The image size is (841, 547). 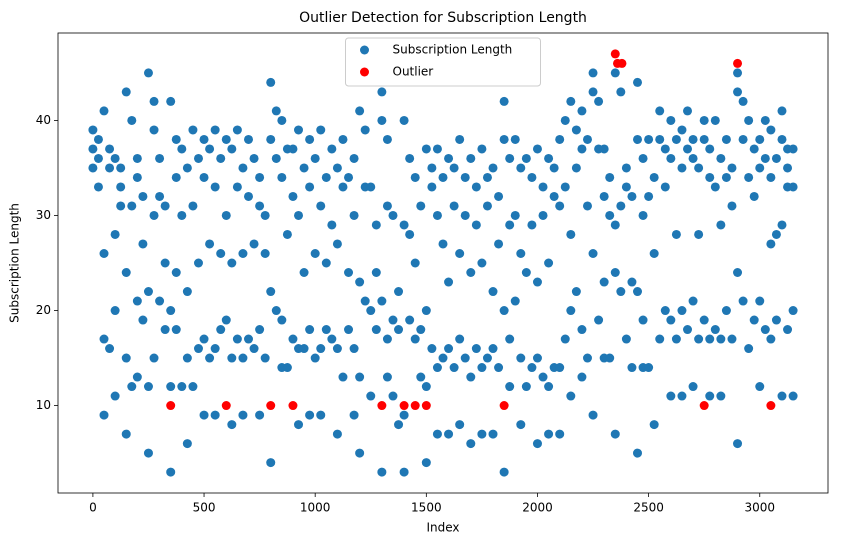 What do you see at coordinates (537, 508) in the screenshot?
I see `x-tick-label: 2000` at bounding box center [537, 508].